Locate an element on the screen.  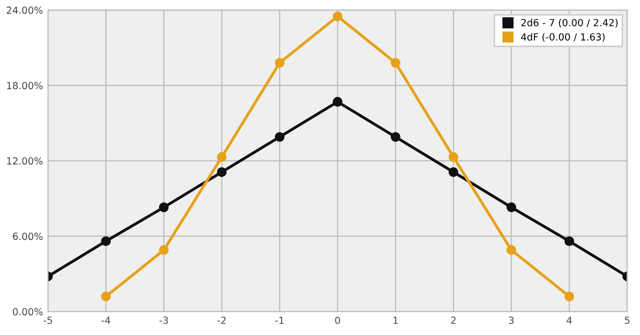
y-tick-label: 24.00% is located at coordinates (24, 10).